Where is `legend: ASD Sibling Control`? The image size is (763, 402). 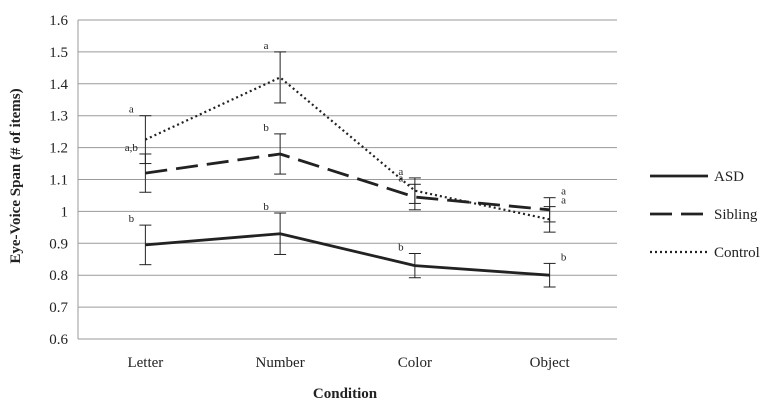 legend: ASD Sibling Control is located at coordinates (705, 215).